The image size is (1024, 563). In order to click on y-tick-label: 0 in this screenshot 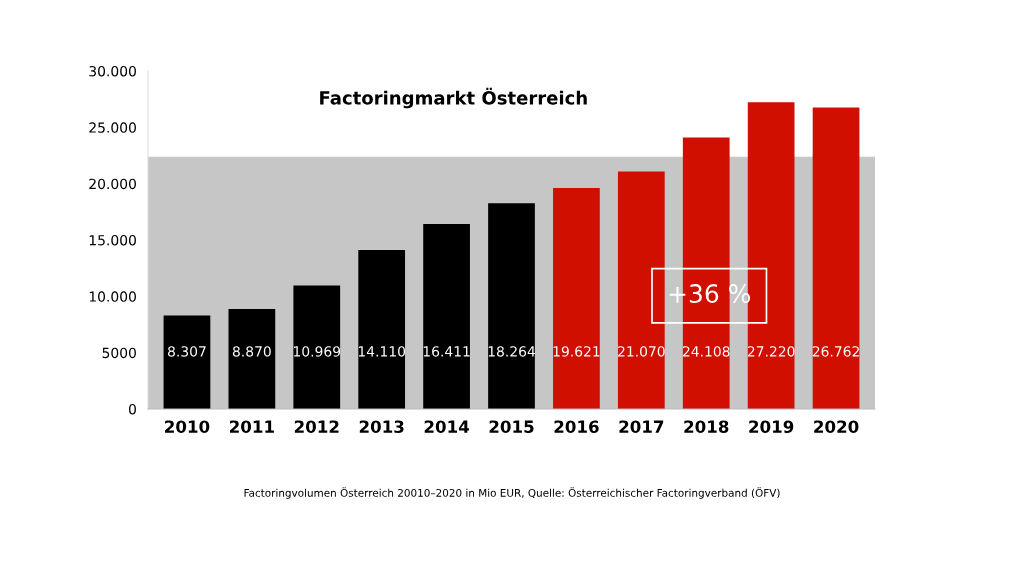, I will do `click(132, 409)`.